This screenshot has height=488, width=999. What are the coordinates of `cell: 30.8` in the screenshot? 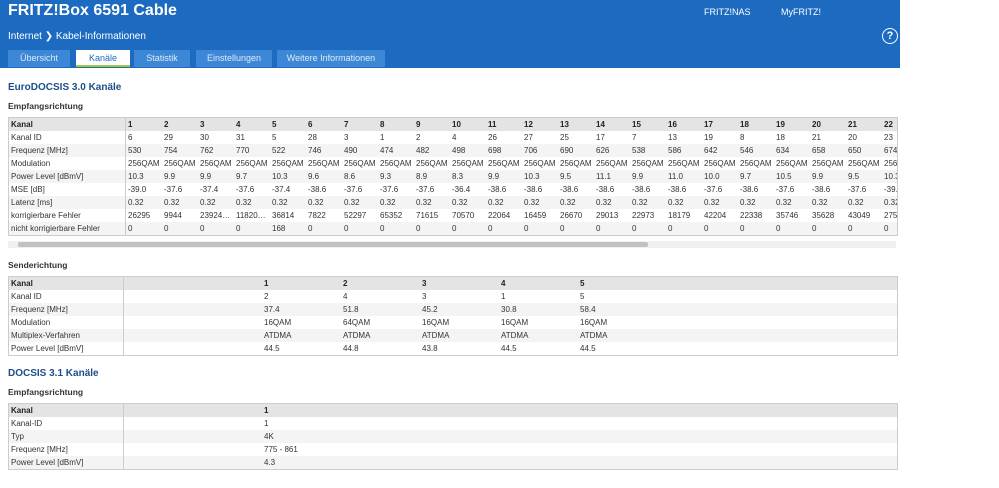 It's located at (538, 309).